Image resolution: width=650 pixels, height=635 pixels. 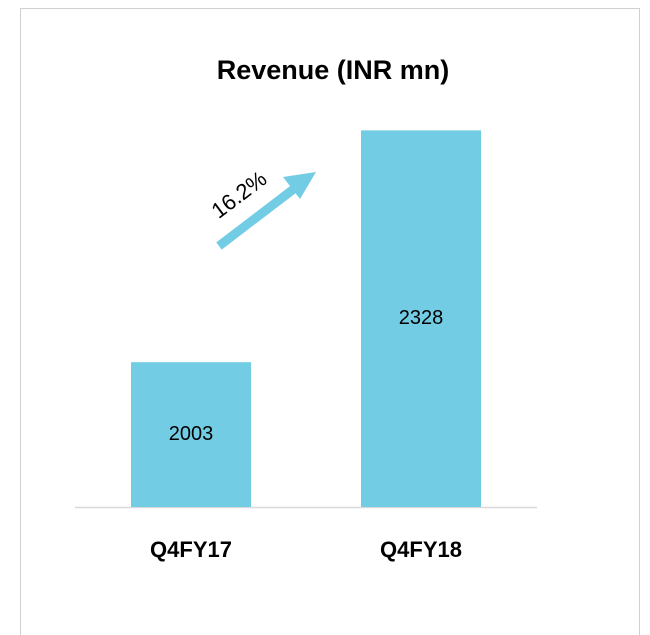 I want to click on x-tick-label: Q4FY17, so click(x=191, y=549).